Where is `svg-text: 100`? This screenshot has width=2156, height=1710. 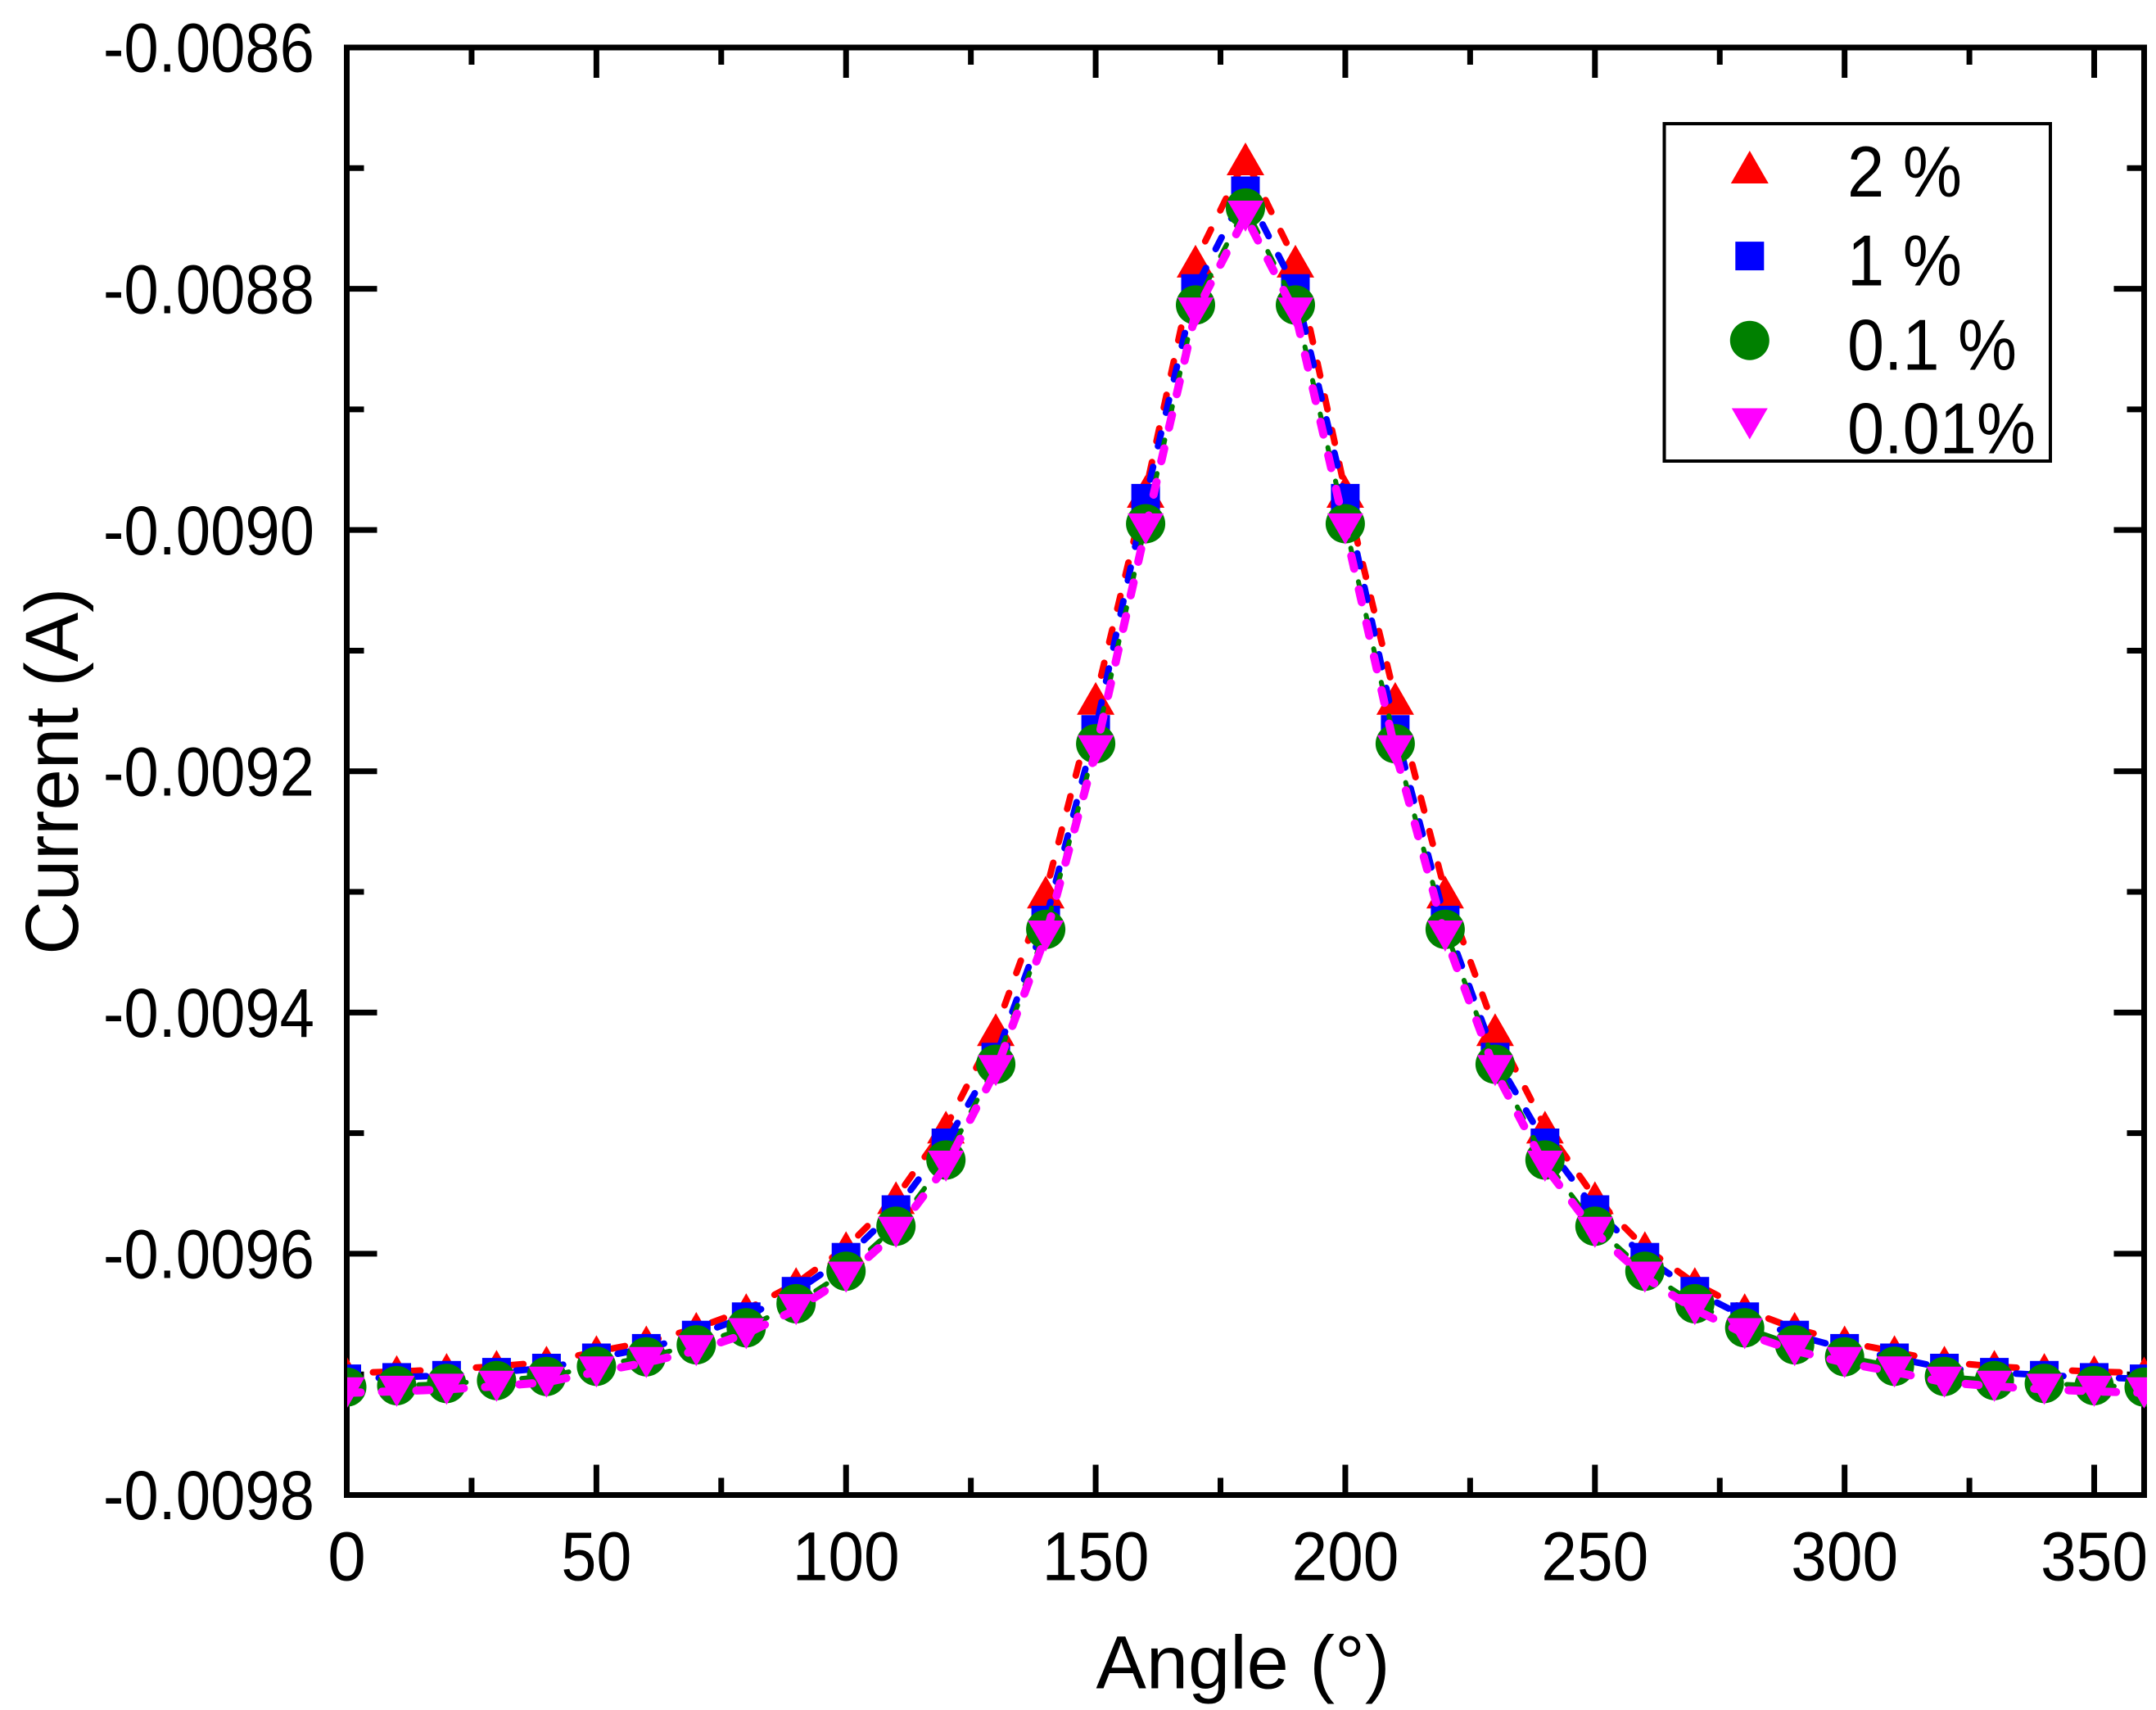
svg-text: 100 is located at coordinates (846, 1557).